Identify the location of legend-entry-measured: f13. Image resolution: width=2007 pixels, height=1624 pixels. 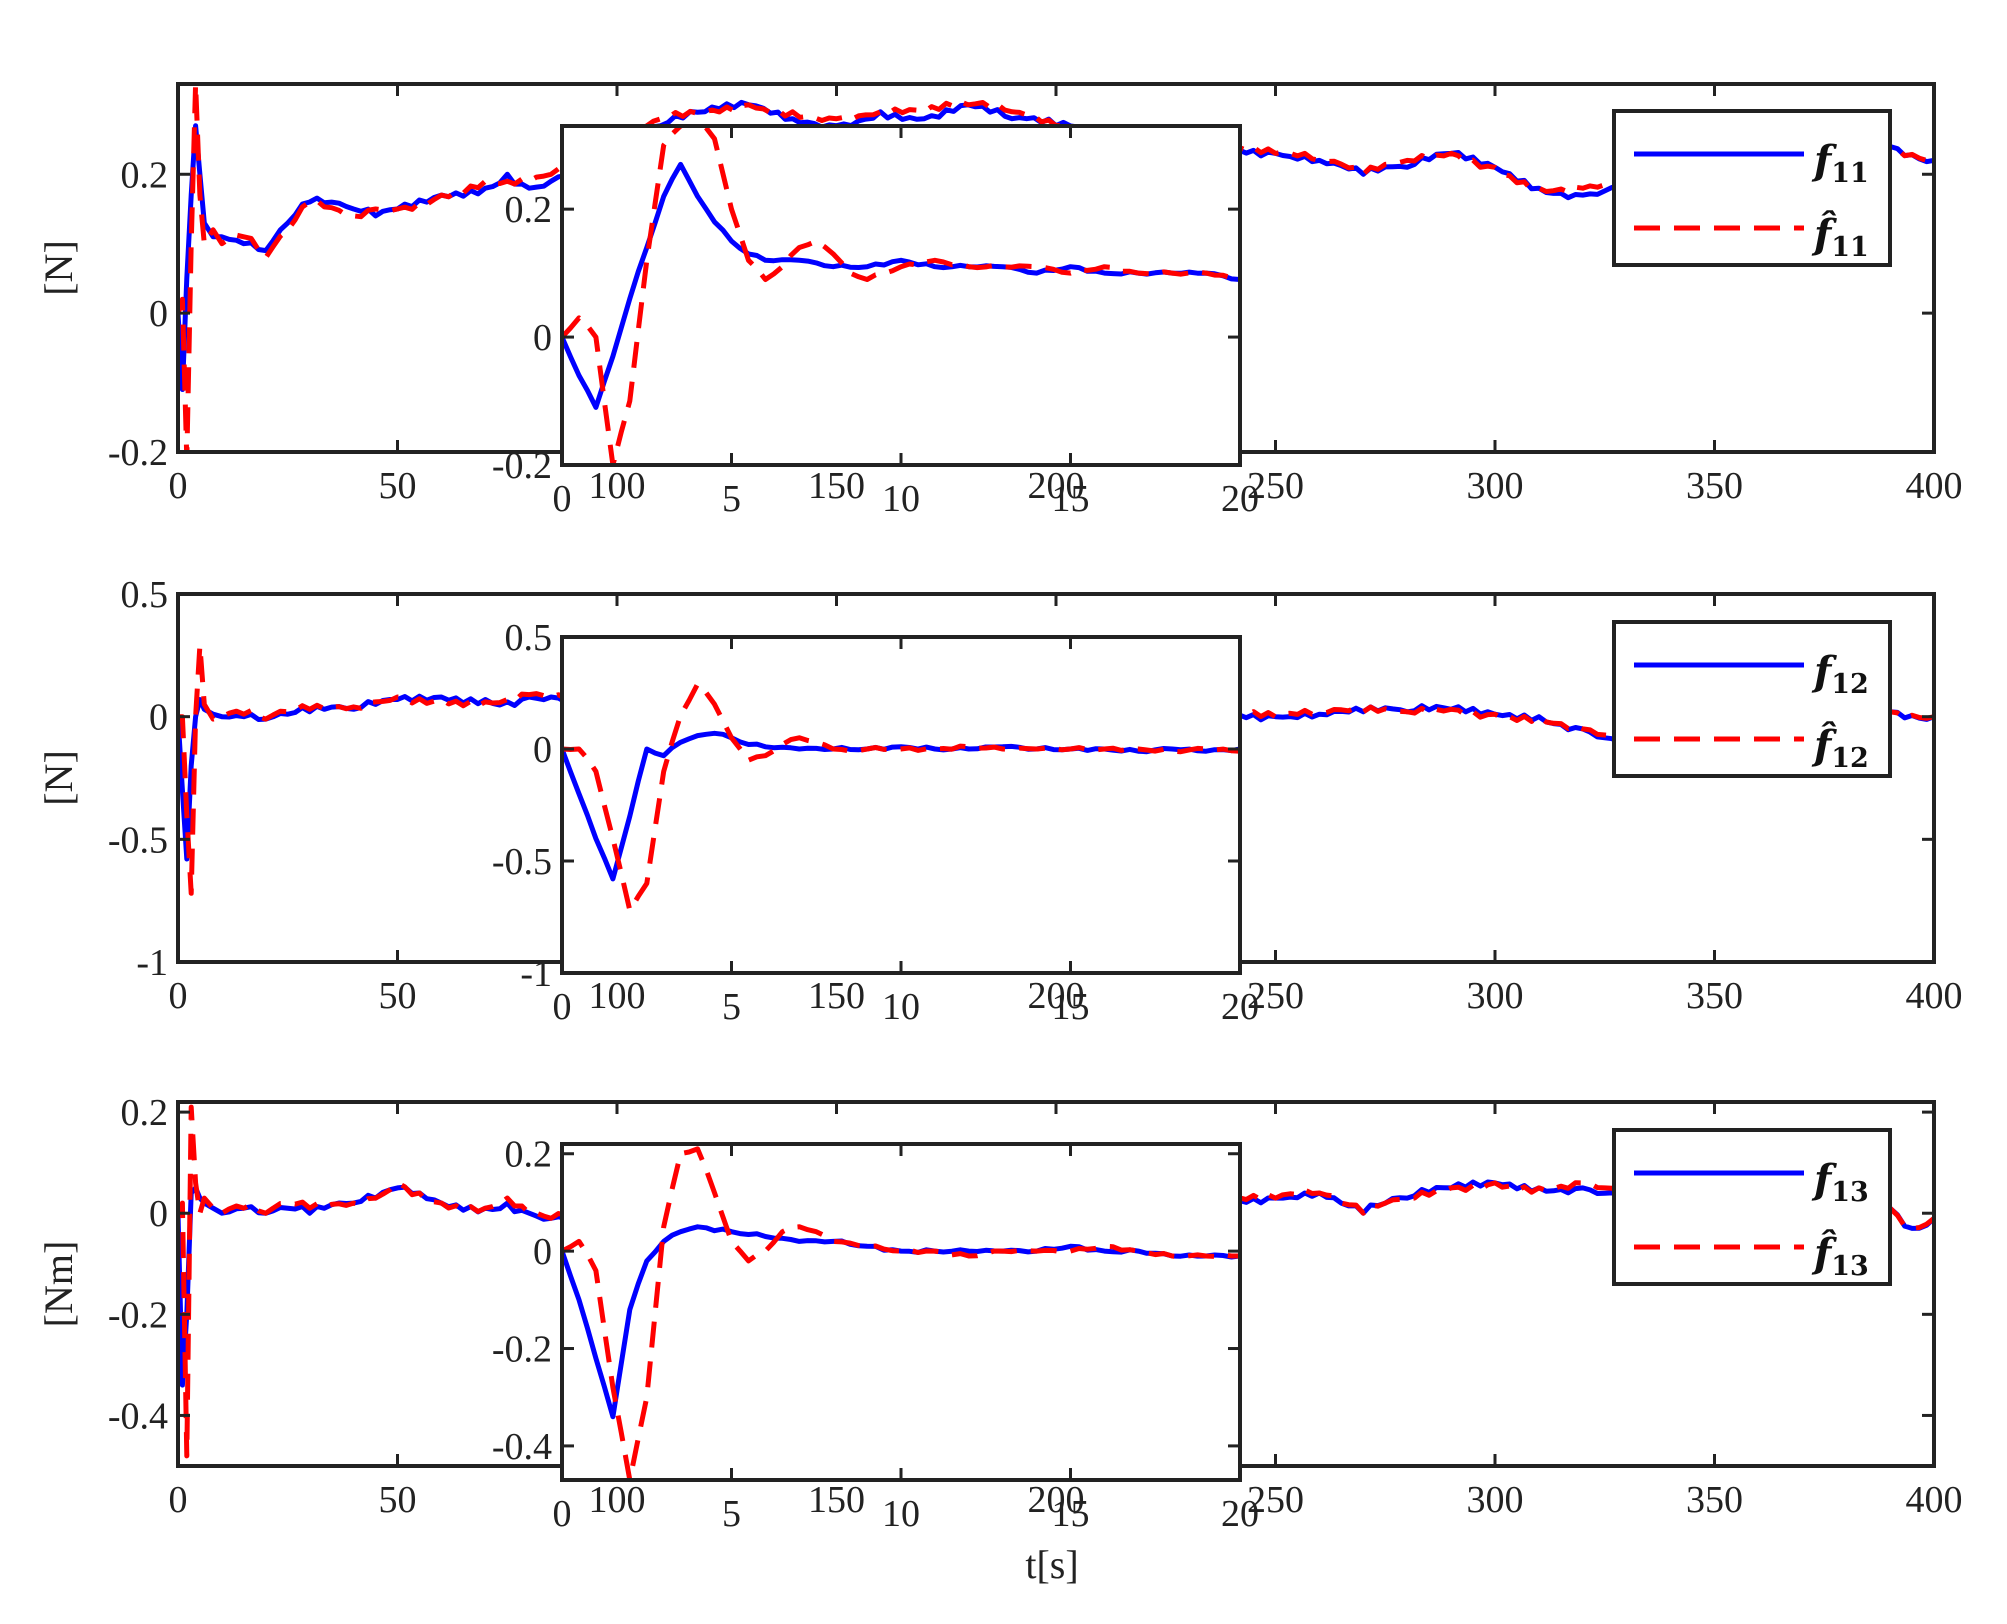
(1840, 1182).